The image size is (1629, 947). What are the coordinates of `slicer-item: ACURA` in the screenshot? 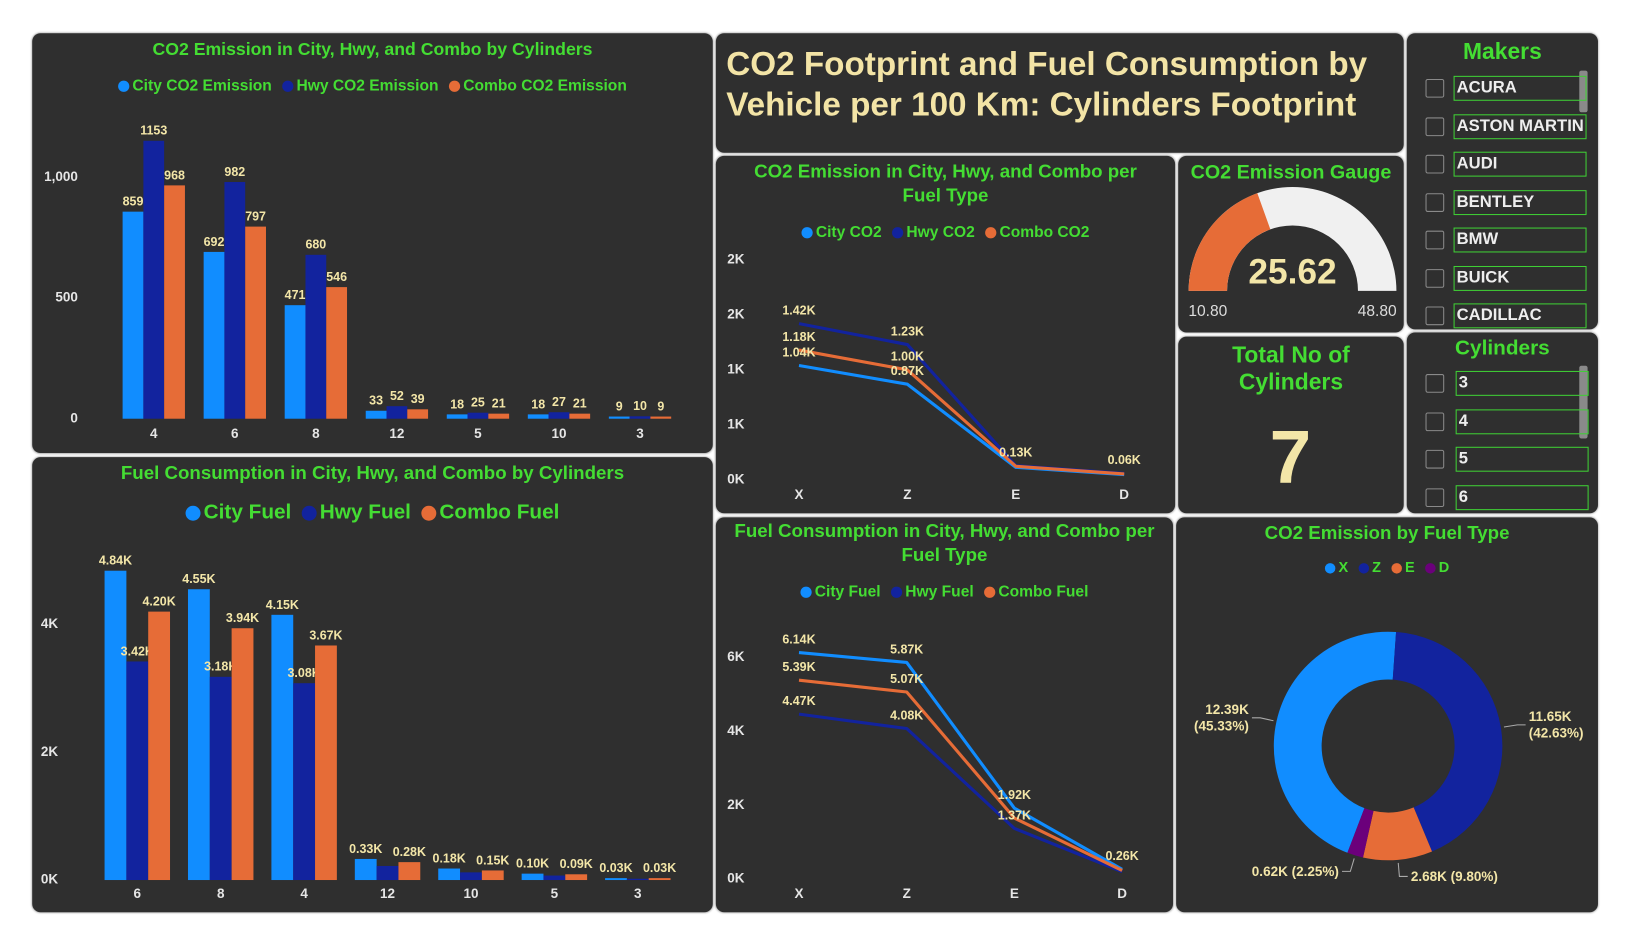 It's located at (1520, 88).